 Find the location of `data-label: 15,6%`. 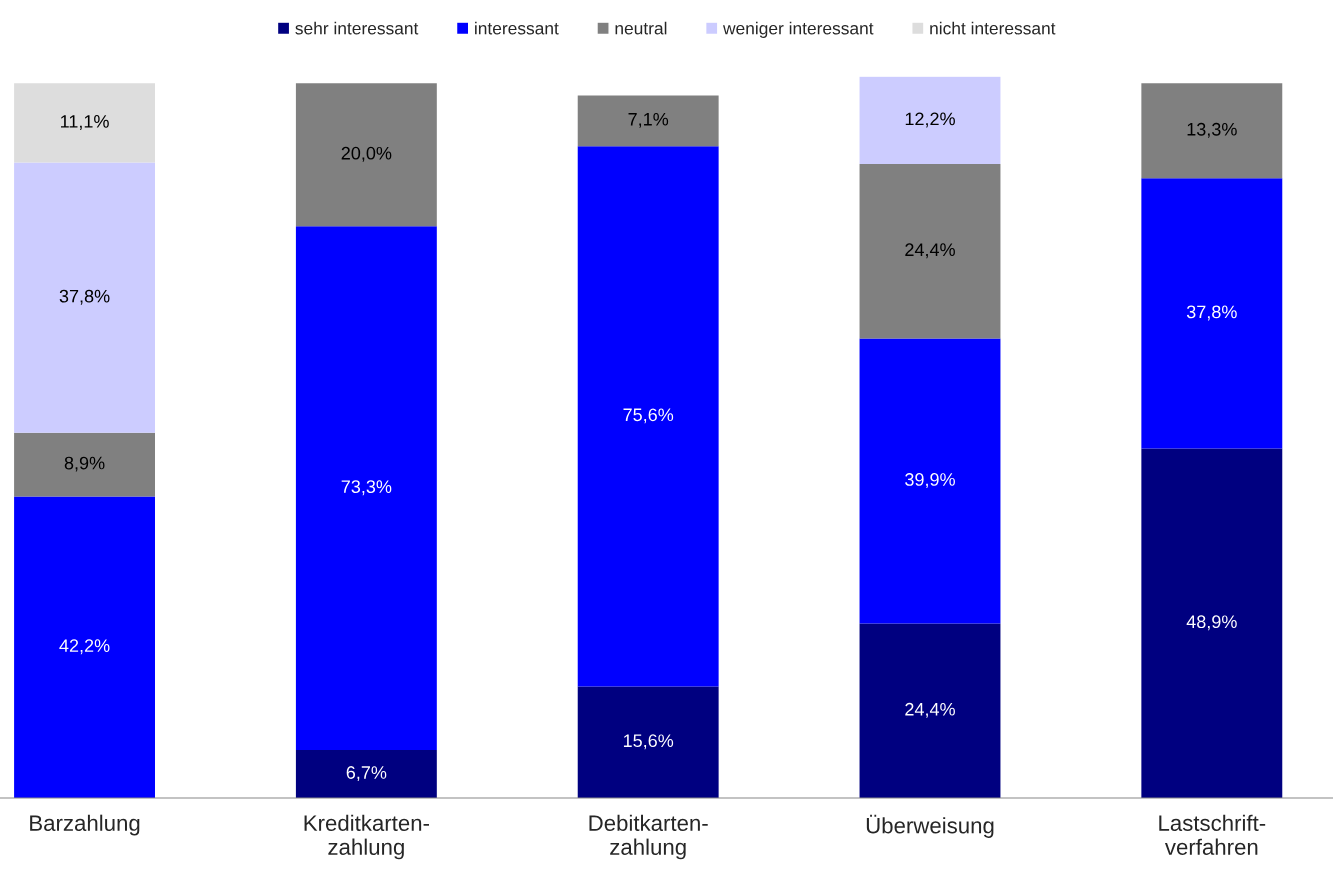

data-label: 15,6% is located at coordinates (648, 742).